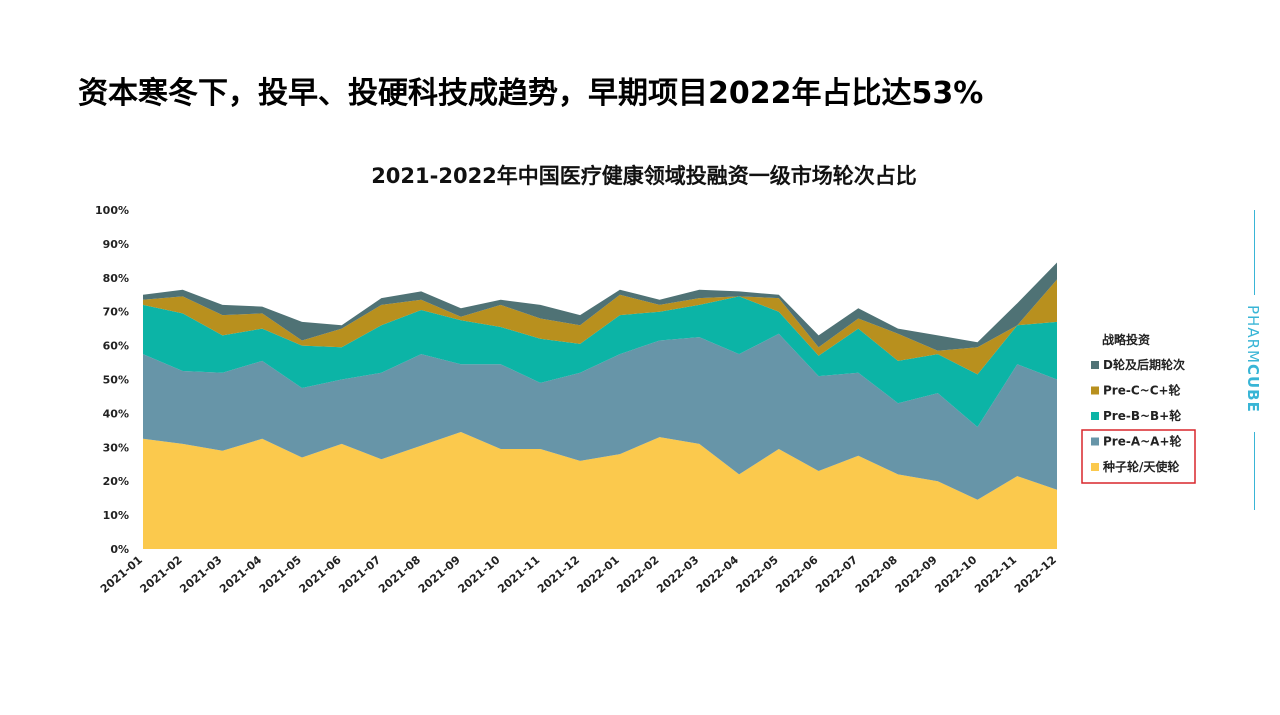 The height and width of the screenshot is (715, 1280). What do you see at coordinates (399, 574) in the screenshot?
I see `x-tick-label: 2021-08` at bounding box center [399, 574].